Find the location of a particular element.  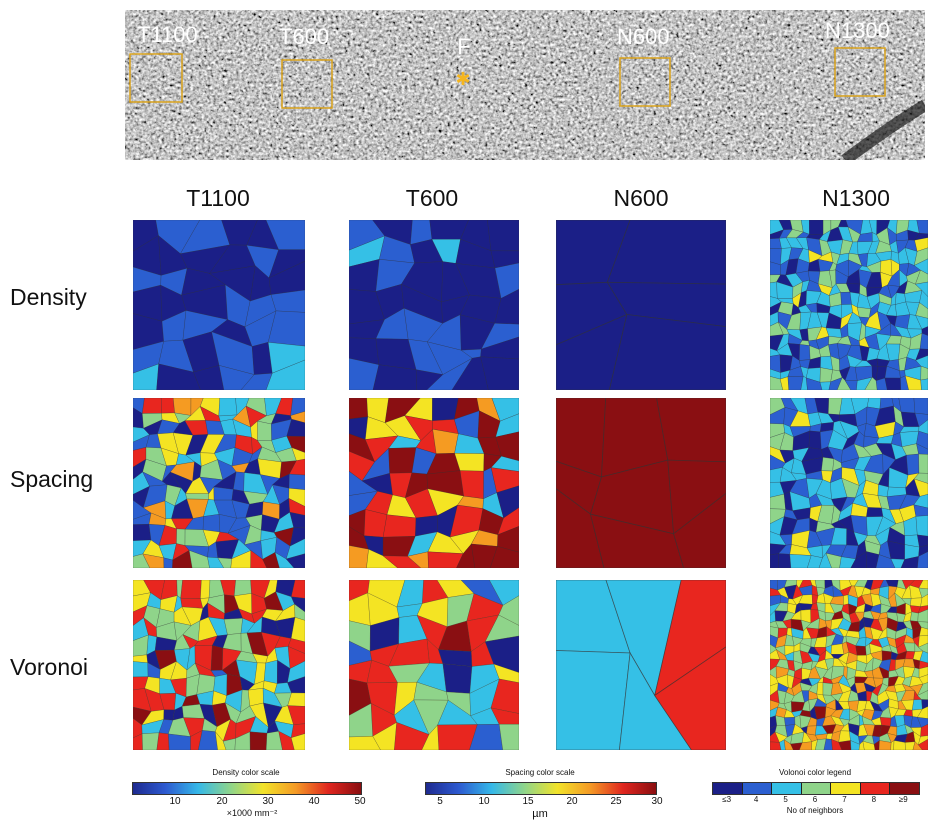

voronoi-legend-title: Volonoi color legend is located at coordinates (815, 772).